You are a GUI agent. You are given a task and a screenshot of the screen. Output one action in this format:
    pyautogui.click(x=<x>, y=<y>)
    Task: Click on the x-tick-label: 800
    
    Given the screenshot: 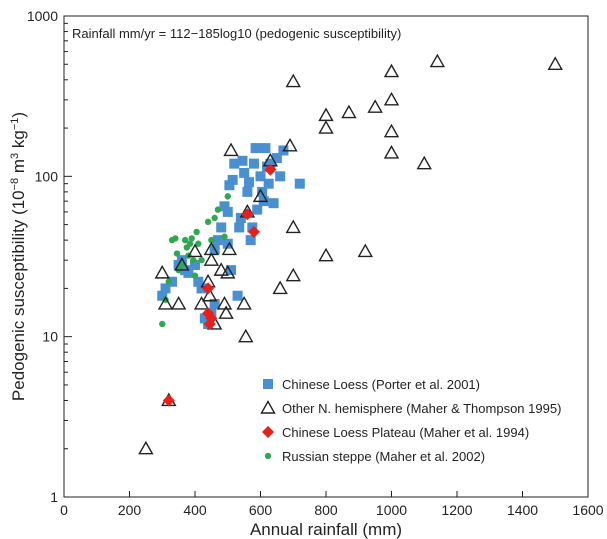 What is the action you would take?
    pyautogui.click(x=326, y=510)
    